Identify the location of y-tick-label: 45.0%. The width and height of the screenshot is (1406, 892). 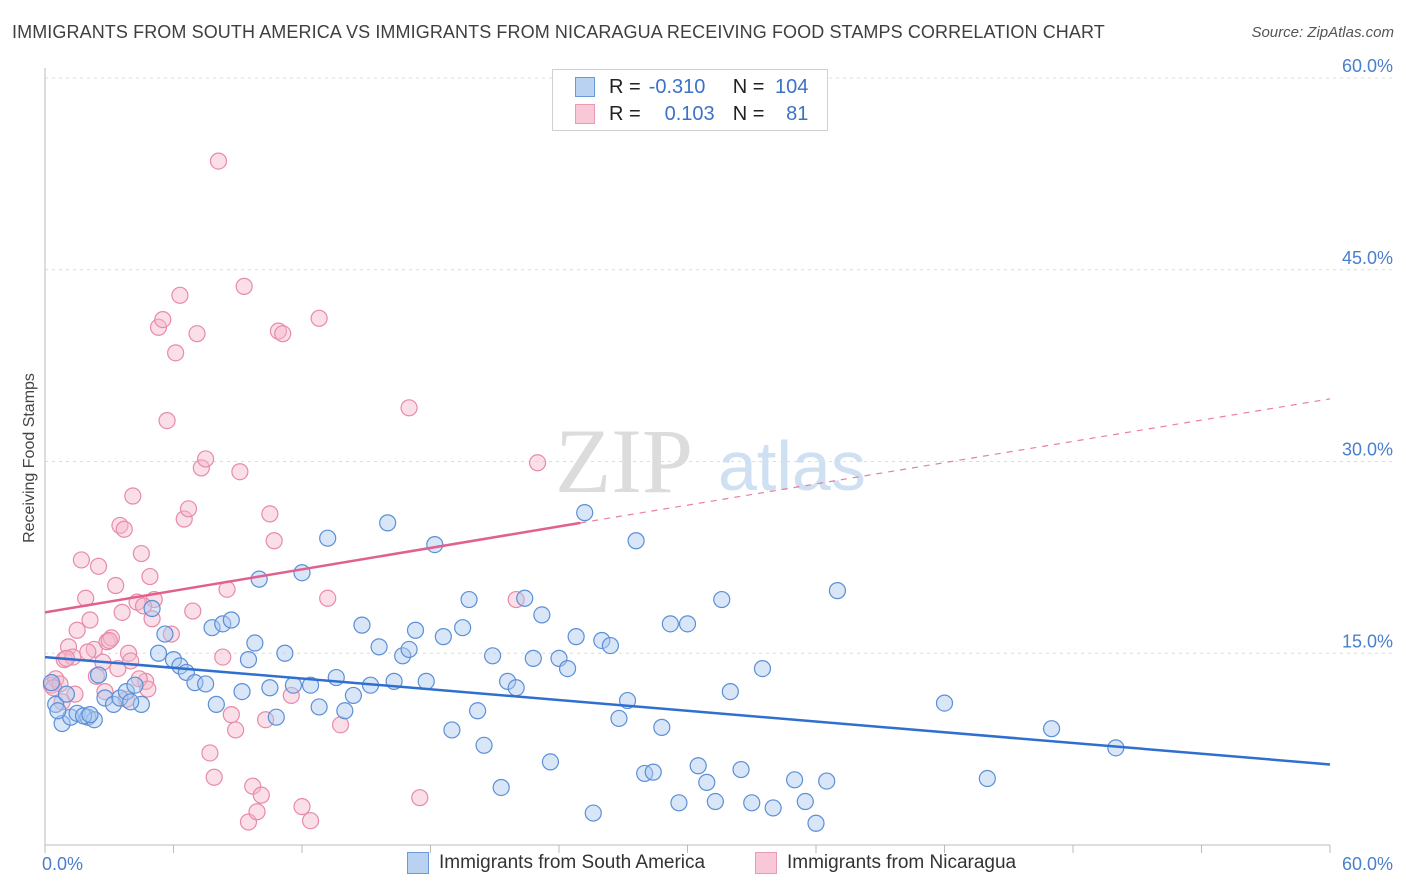
(1367, 258).